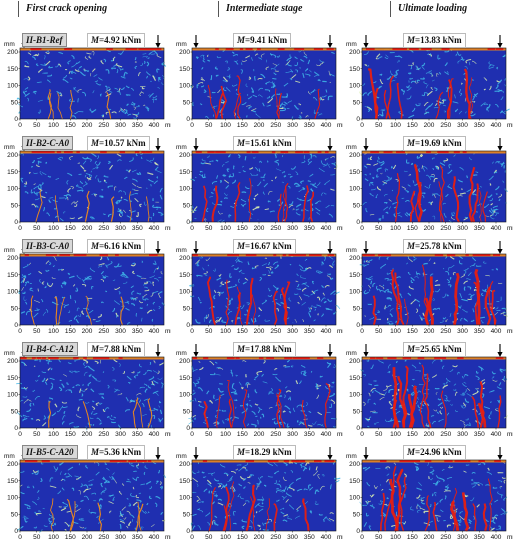  I want to click on strain-field, so click(92, 495).